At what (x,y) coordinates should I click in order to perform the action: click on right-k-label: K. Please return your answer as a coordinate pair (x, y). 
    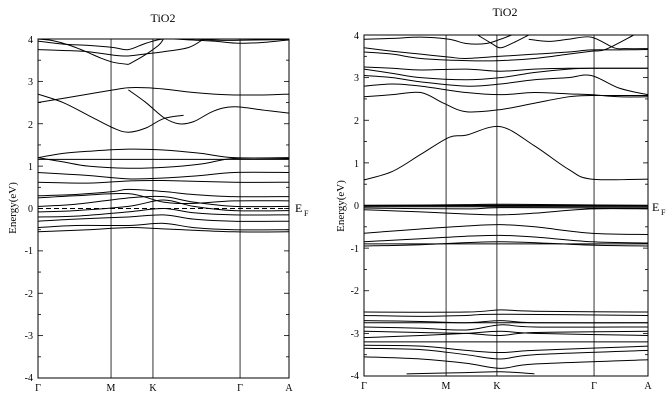
    Looking at the image, I should click on (497, 386).